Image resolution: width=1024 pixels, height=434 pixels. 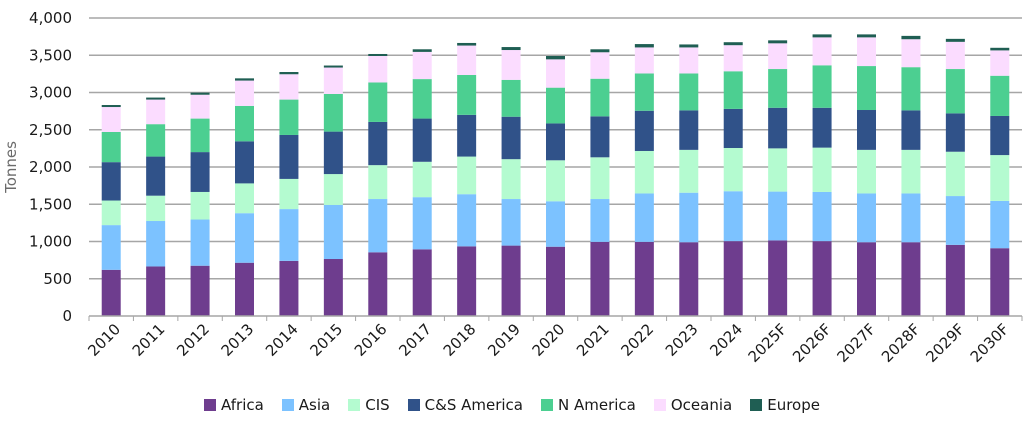 What do you see at coordinates (955, 132) in the screenshot?
I see `bar-c-s-america-2029F` at bounding box center [955, 132].